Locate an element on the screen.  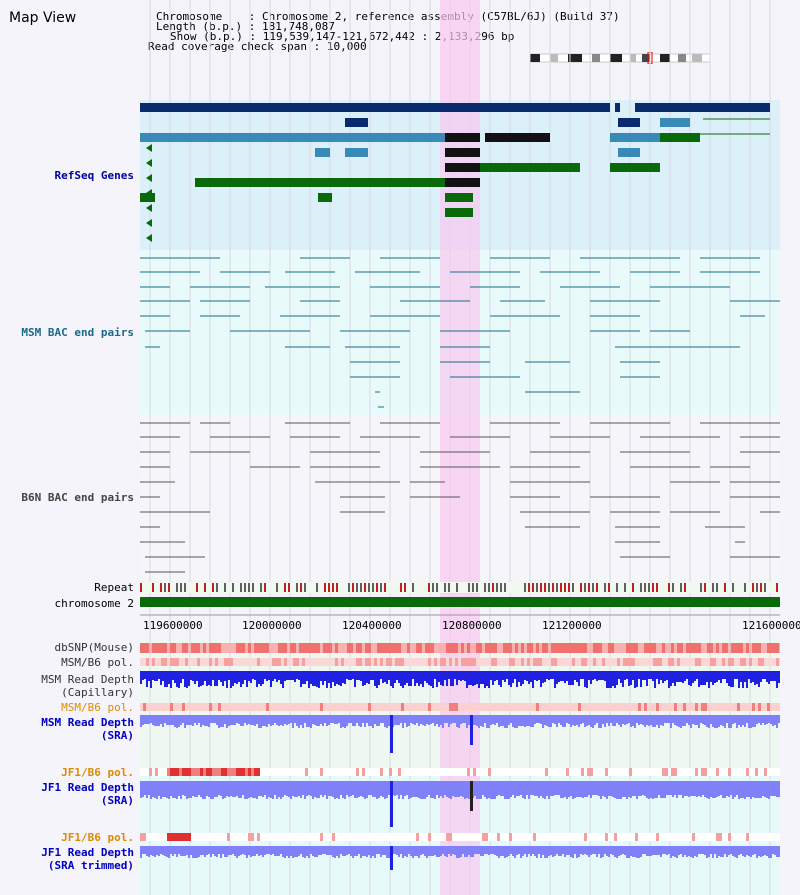
jf1-b6-pol-label: JF1/B6 pol. is located at coordinates (97, 772).